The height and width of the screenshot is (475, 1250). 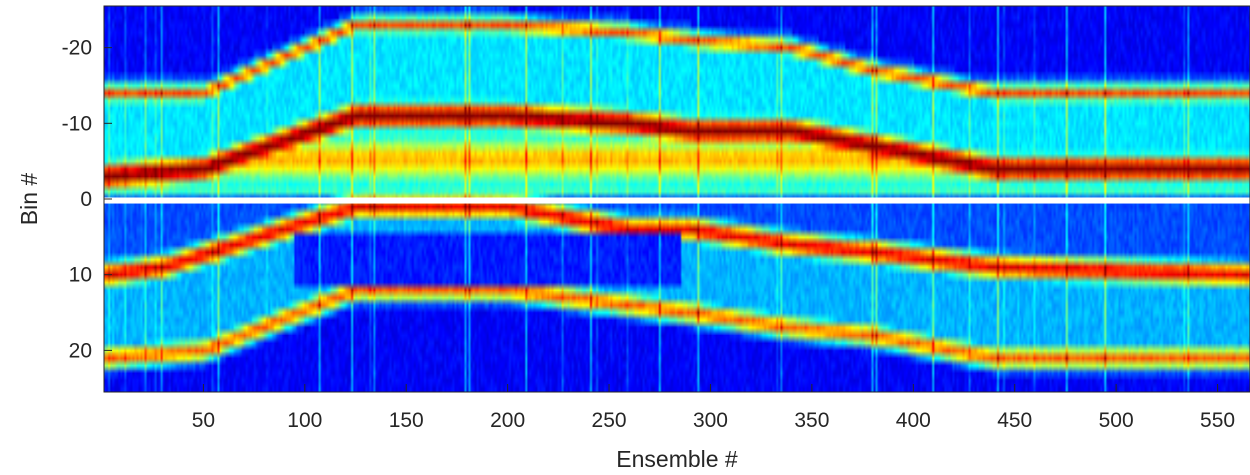 I want to click on x-axis-label: Ensemble #, so click(x=677, y=459).